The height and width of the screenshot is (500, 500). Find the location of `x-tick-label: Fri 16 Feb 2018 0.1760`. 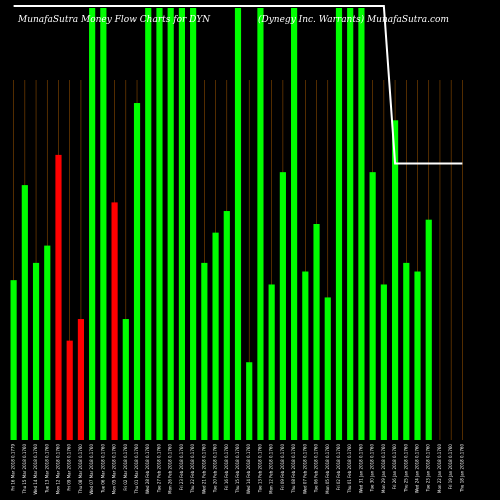

x-tick-label: Fri 16 Feb 2018 0.1760 is located at coordinates (226, 467).